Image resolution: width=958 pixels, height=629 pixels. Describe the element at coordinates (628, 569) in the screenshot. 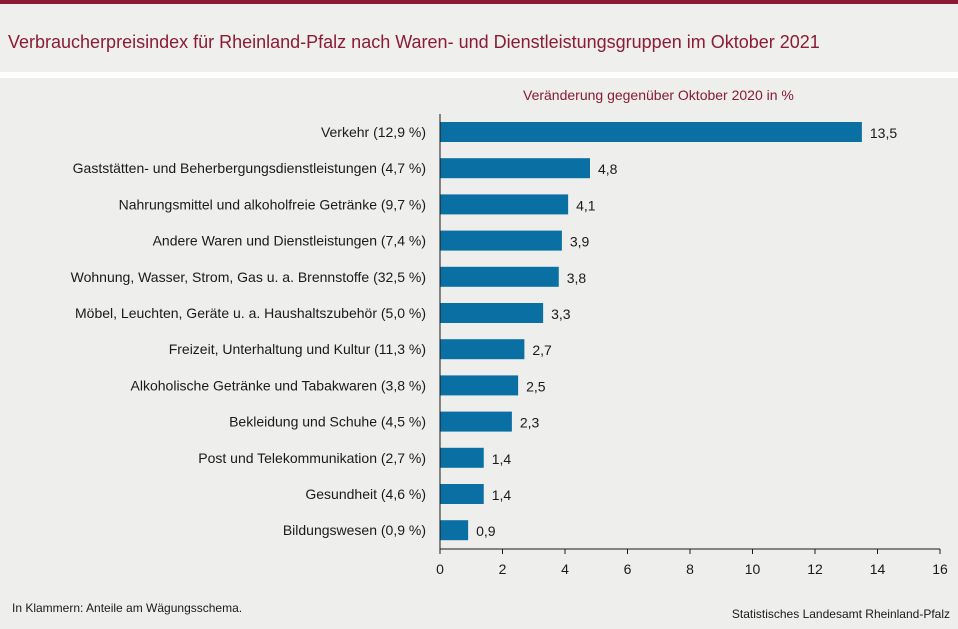

I see `x-tick-label: 6` at that location.